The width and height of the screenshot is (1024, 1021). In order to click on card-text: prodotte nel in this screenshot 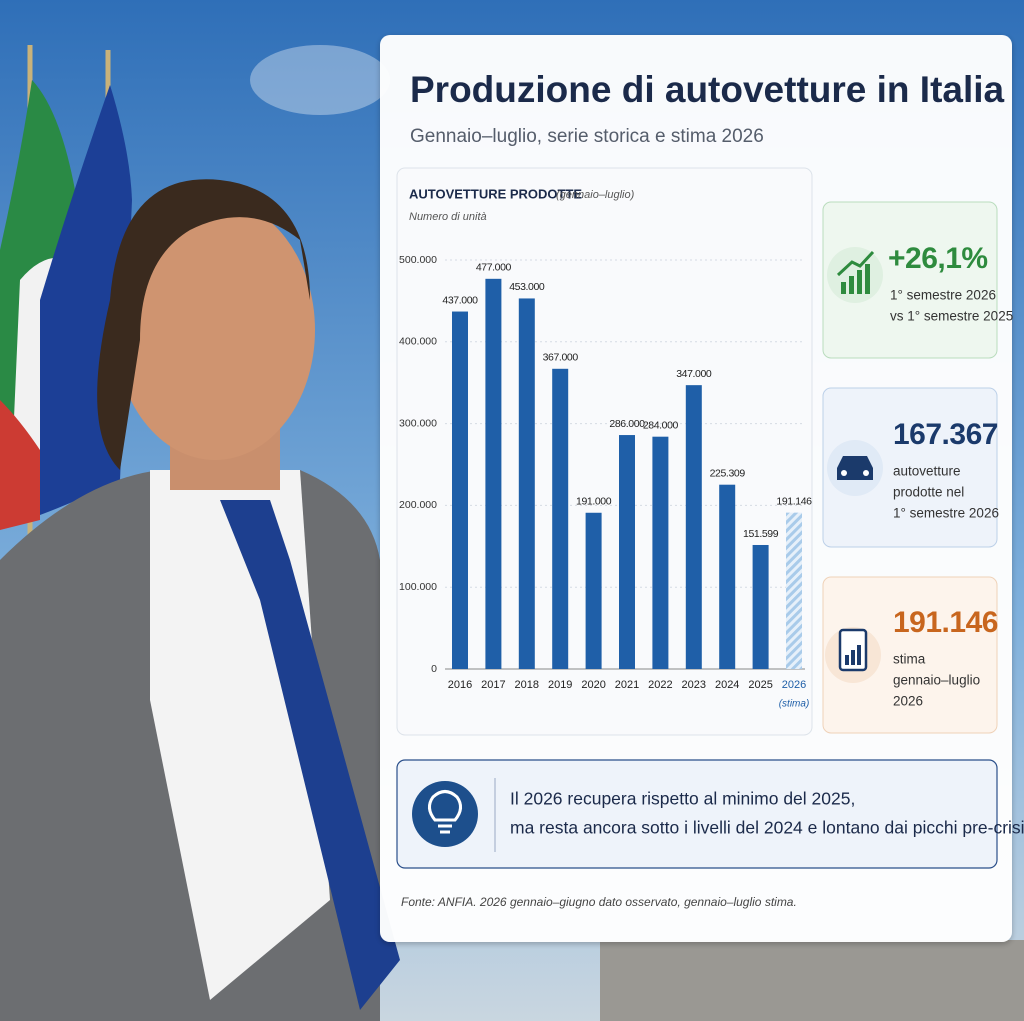, I will do `click(928, 492)`.